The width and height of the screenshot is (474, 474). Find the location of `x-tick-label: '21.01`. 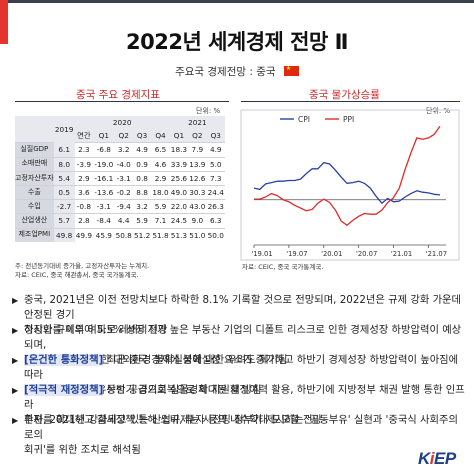

x-tick-label: '21.01 is located at coordinates (401, 254).